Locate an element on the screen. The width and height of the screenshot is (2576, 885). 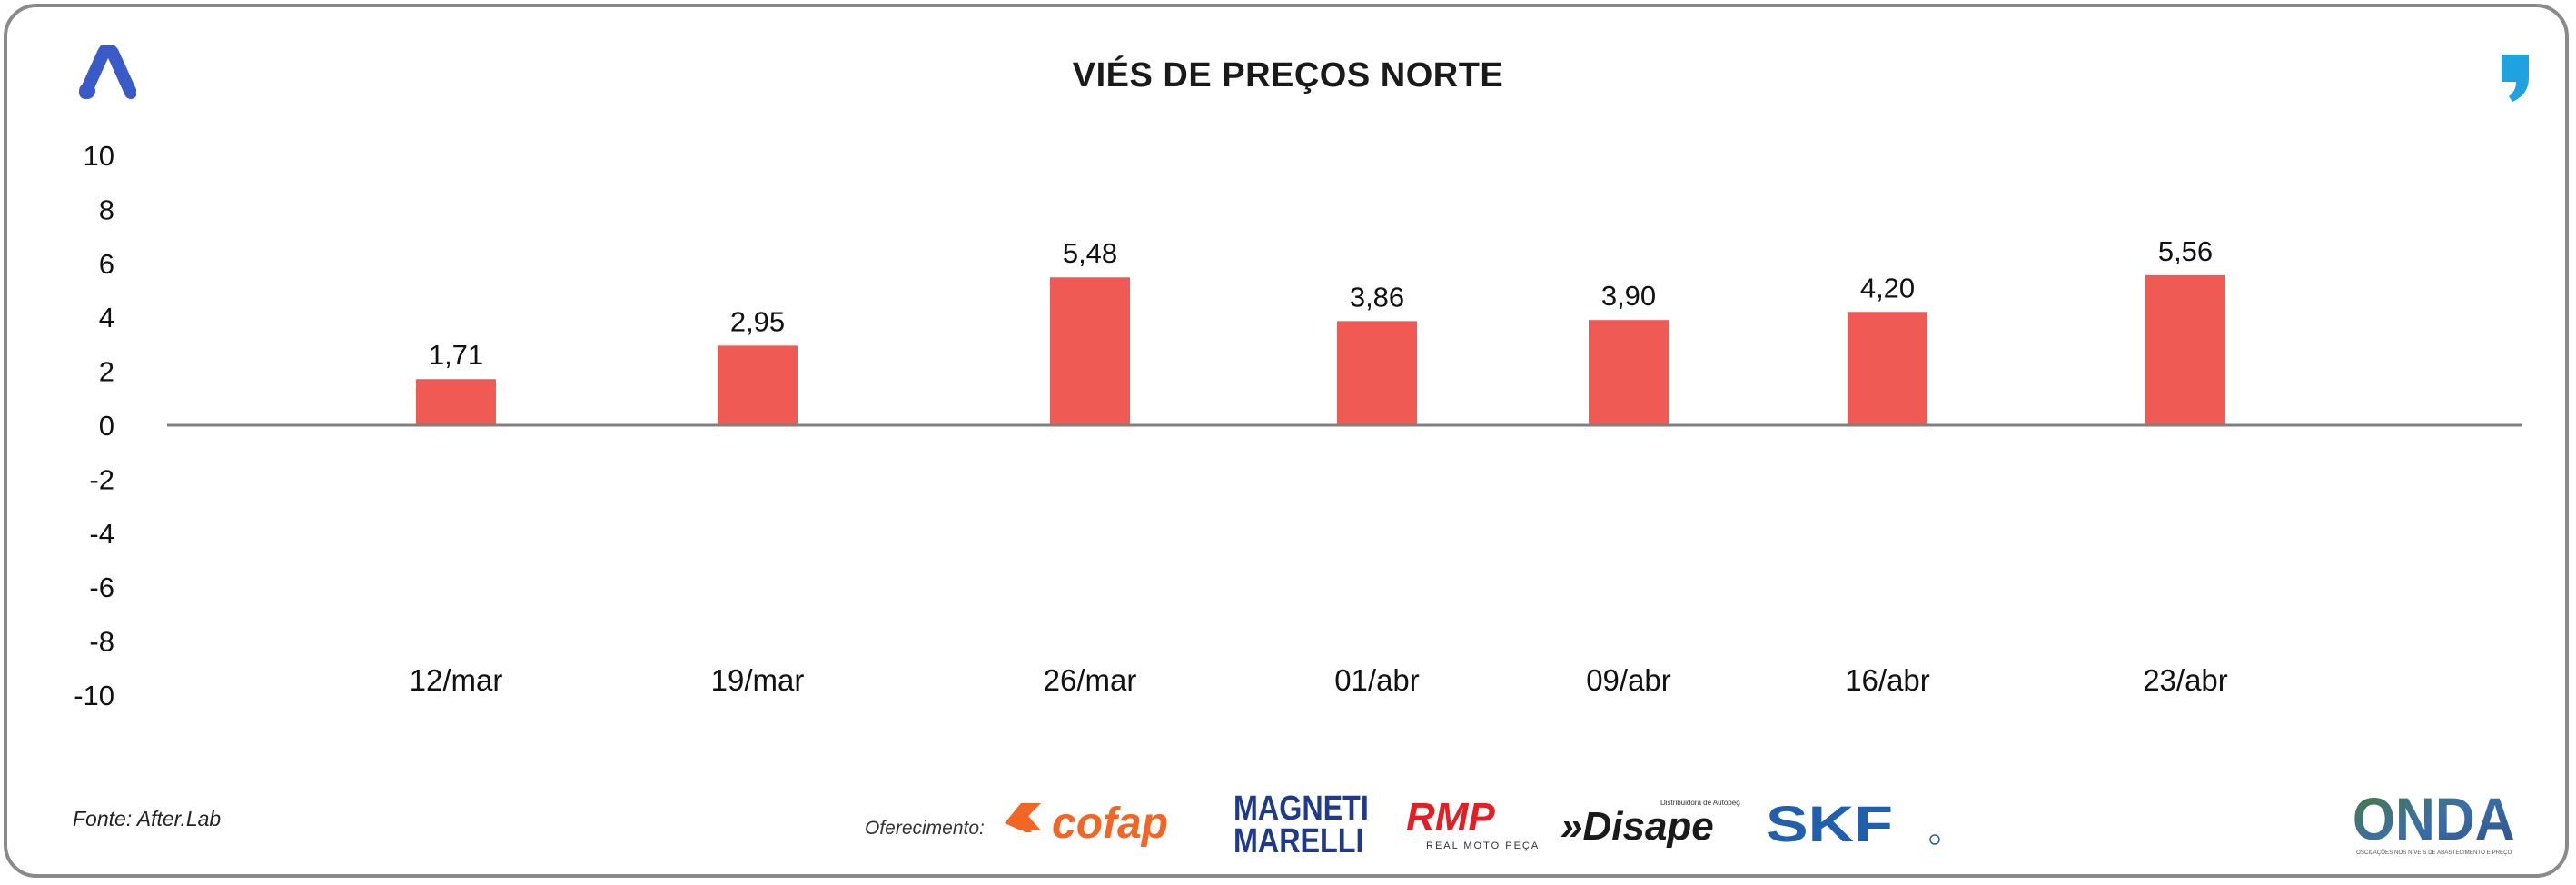
disape-wordmark: »Disape is located at coordinates (1637, 826).